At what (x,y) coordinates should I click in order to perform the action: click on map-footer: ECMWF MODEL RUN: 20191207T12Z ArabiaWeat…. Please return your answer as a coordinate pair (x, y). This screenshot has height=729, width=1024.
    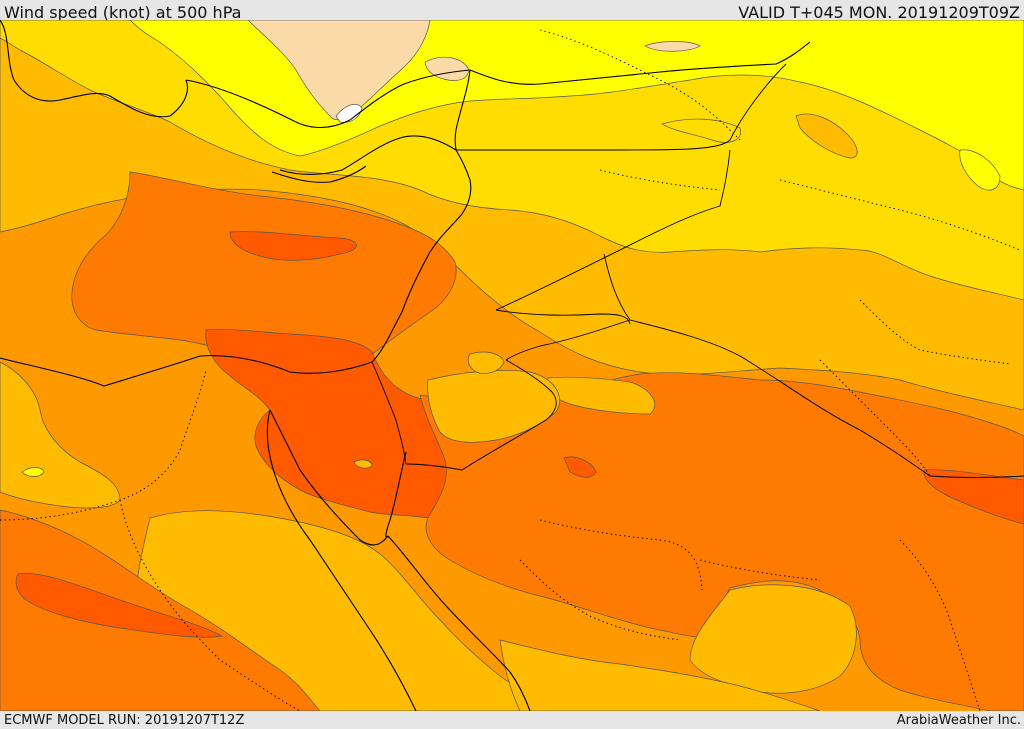
    Looking at the image, I should click on (512, 720).